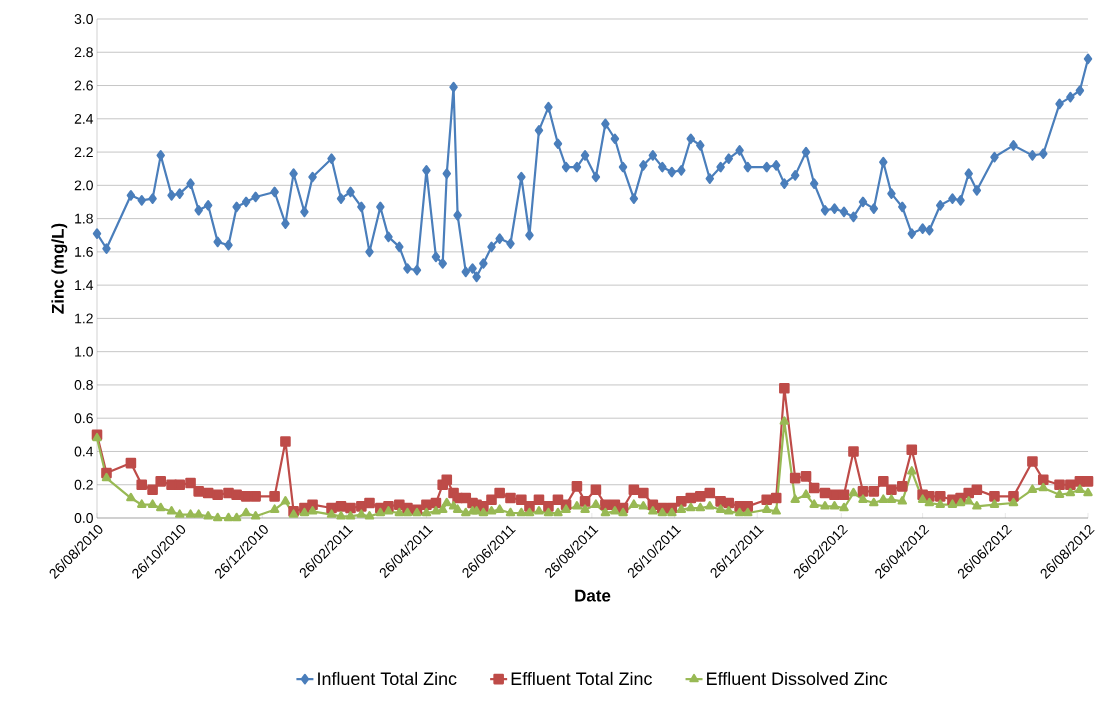  What do you see at coordinates (593, 595) in the screenshot?
I see `x-axis-title: Date` at bounding box center [593, 595].